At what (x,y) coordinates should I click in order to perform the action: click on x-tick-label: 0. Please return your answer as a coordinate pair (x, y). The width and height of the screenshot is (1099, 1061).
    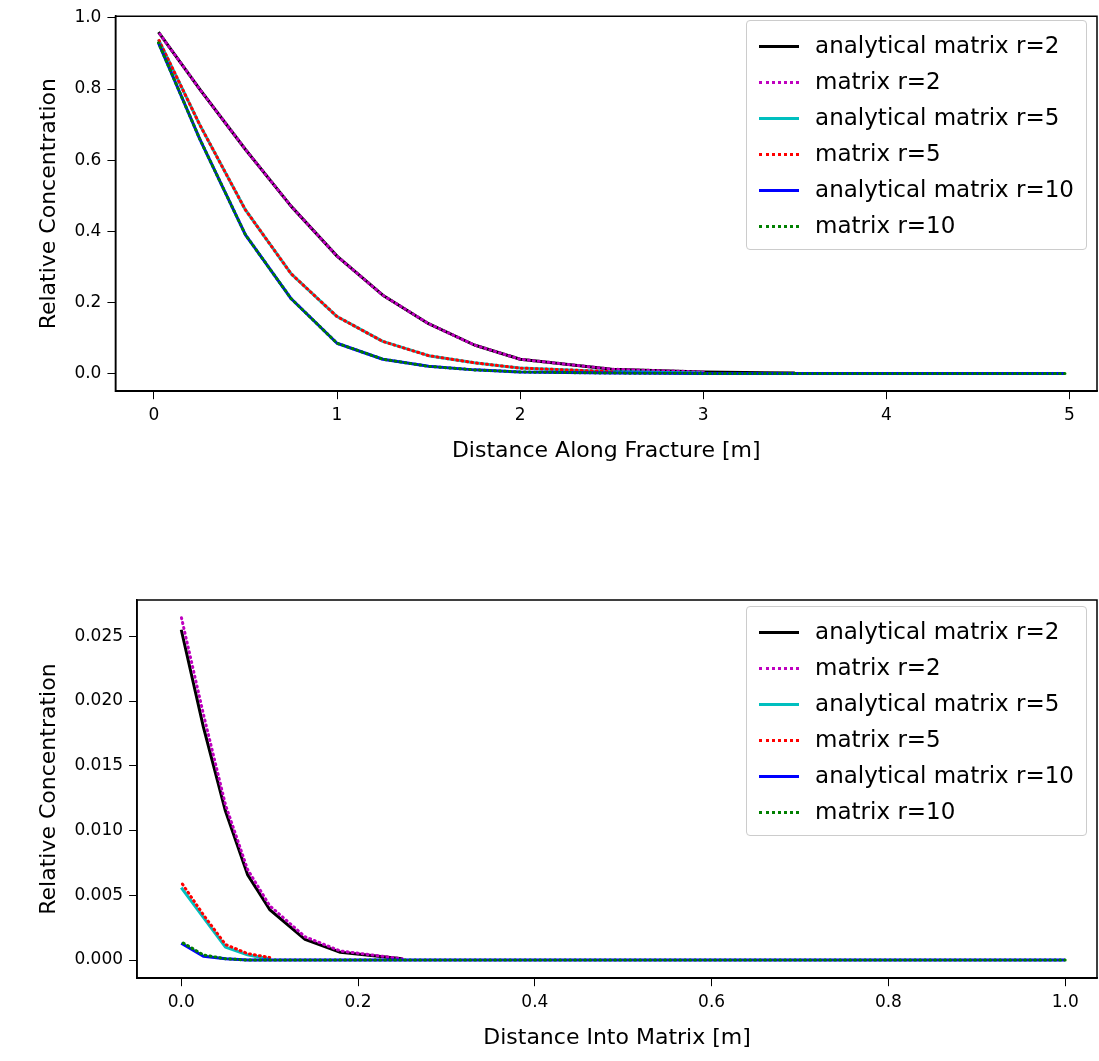
    Looking at the image, I should click on (154, 413).